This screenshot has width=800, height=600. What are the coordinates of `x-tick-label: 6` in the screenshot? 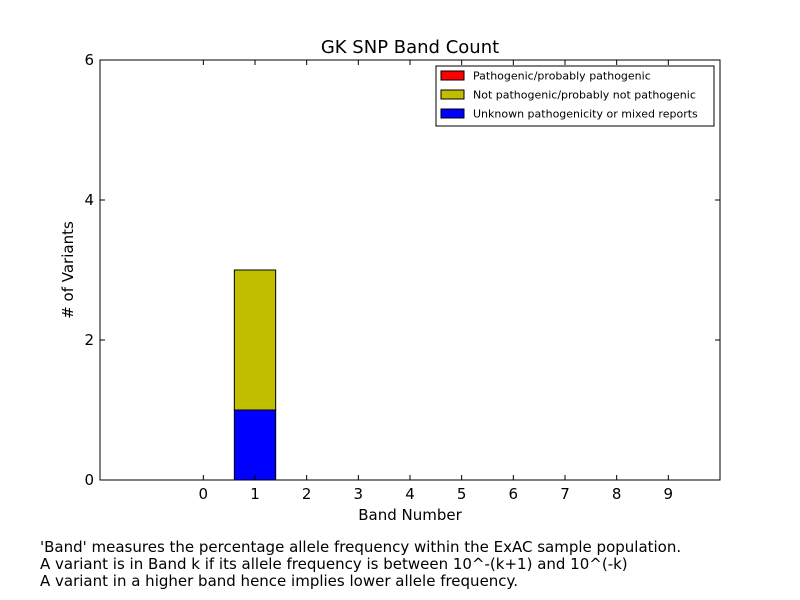 It's located at (514, 494).